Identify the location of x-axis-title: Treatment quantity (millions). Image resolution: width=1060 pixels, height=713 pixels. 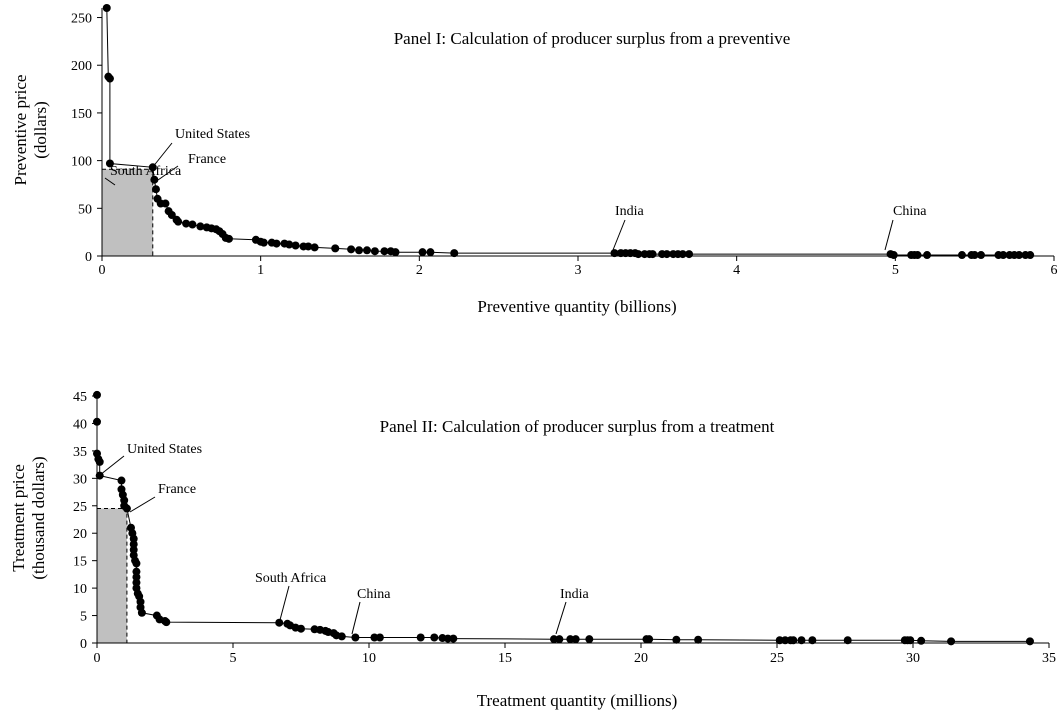
(577, 700).